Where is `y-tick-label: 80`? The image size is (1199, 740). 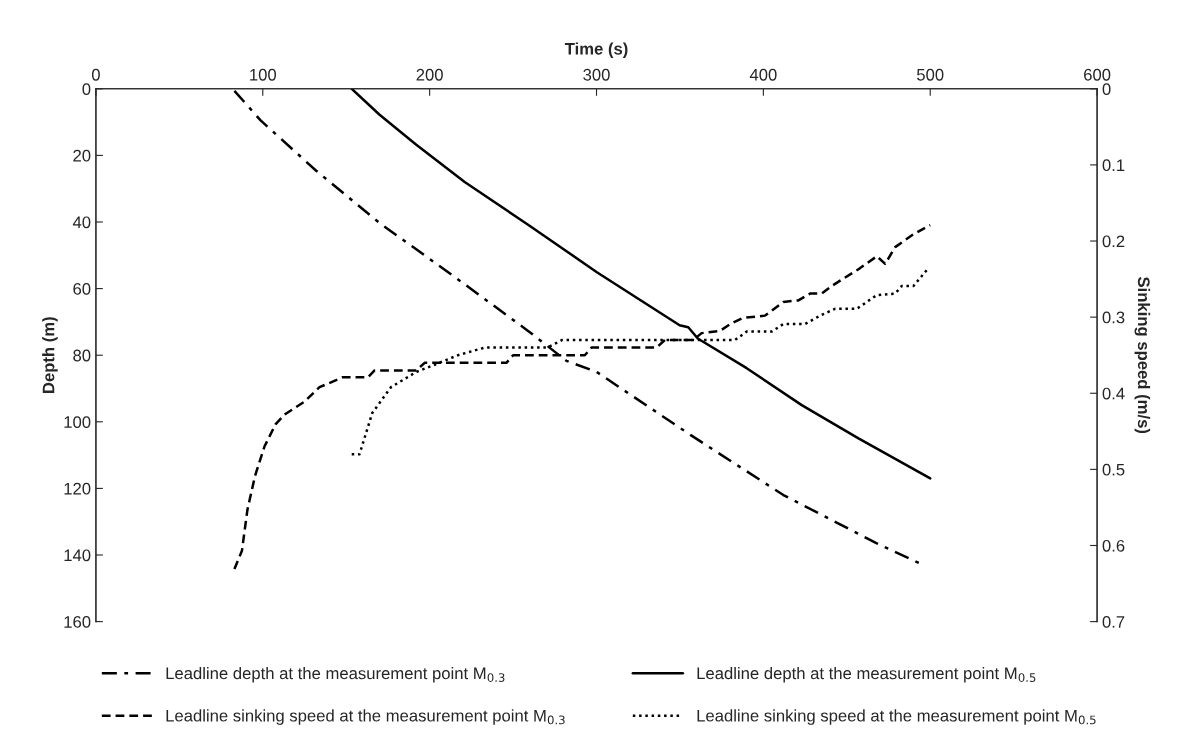
y-tick-label: 80 is located at coordinates (82, 355).